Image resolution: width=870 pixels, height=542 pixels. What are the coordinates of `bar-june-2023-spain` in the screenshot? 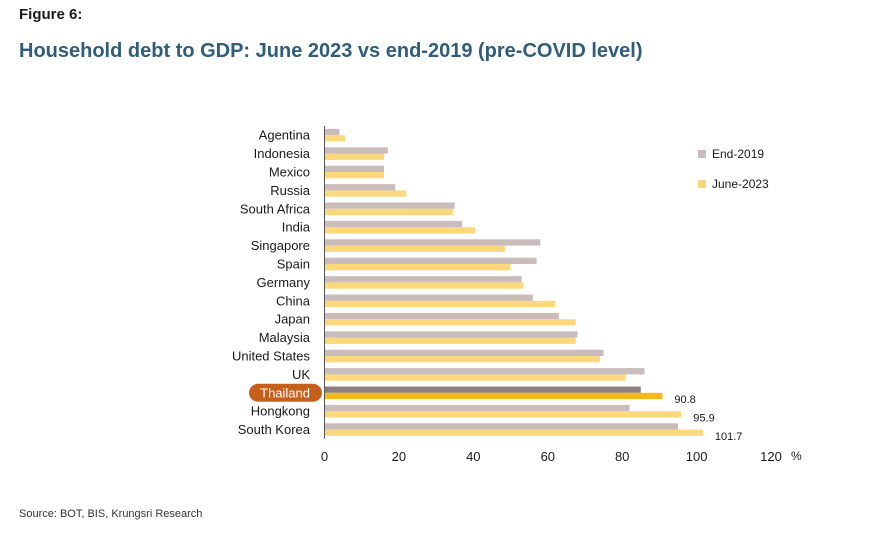 It's located at (417, 267).